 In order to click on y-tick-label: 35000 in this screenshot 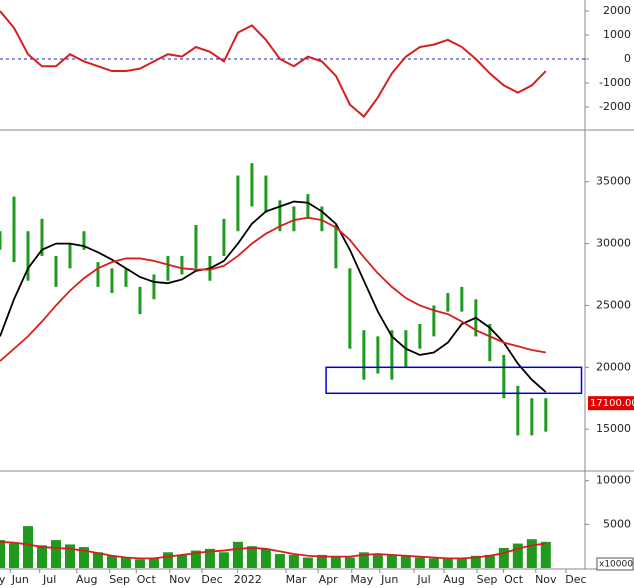, I will do `click(613, 181)`.